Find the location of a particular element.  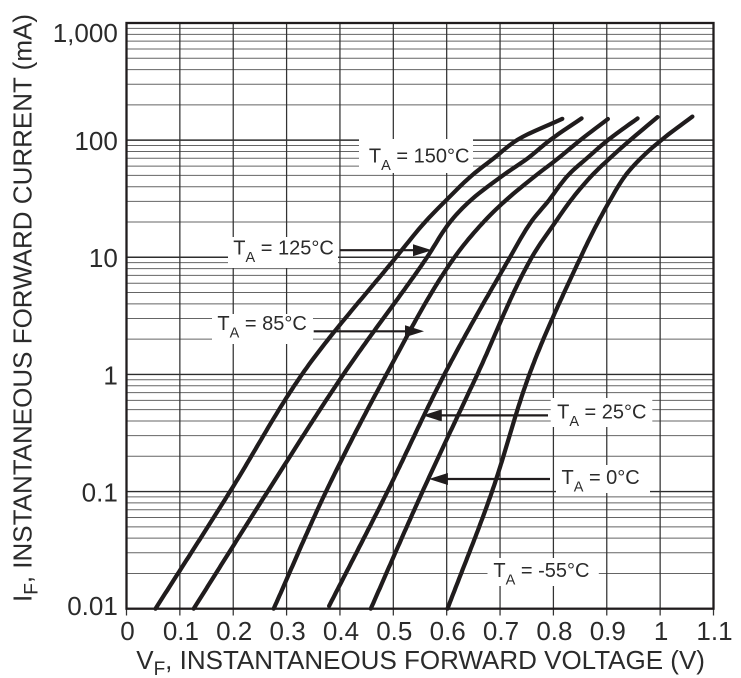

svg-text: 0 is located at coordinates (127, 631).